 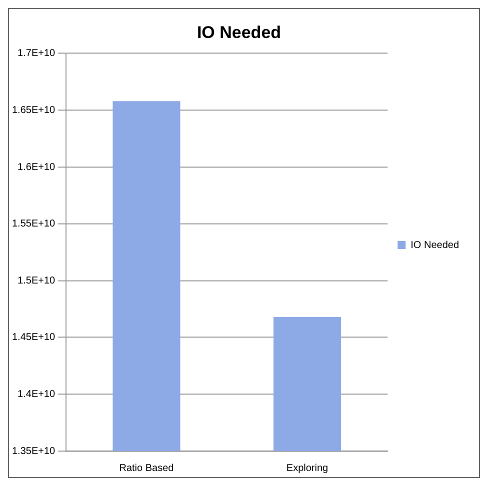 I want to click on y-tick-label: 1.35E+10, so click(x=34, y=451).